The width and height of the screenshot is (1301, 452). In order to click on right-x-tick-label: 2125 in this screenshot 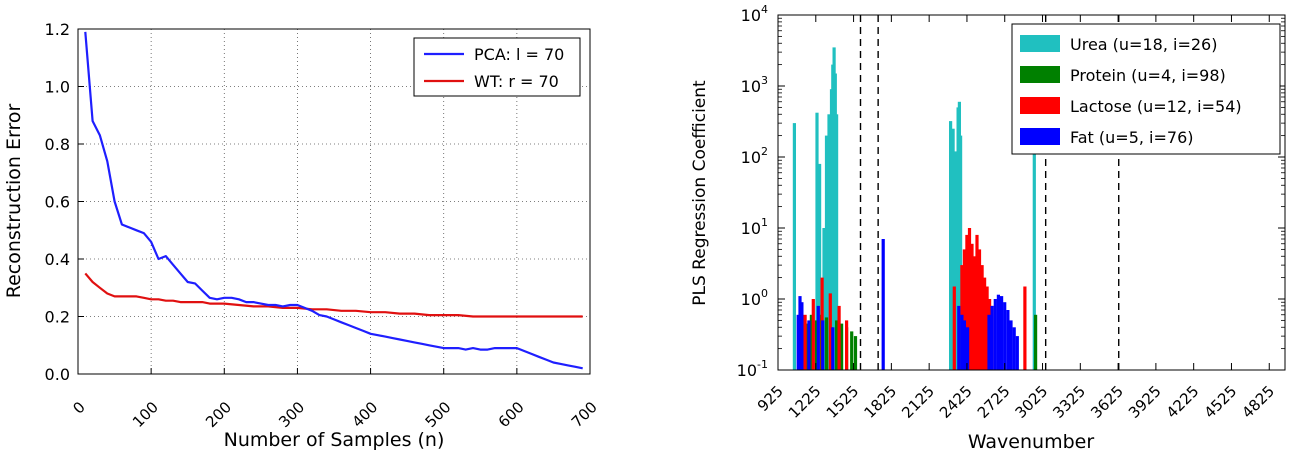, I will do `click(918, 402)`.